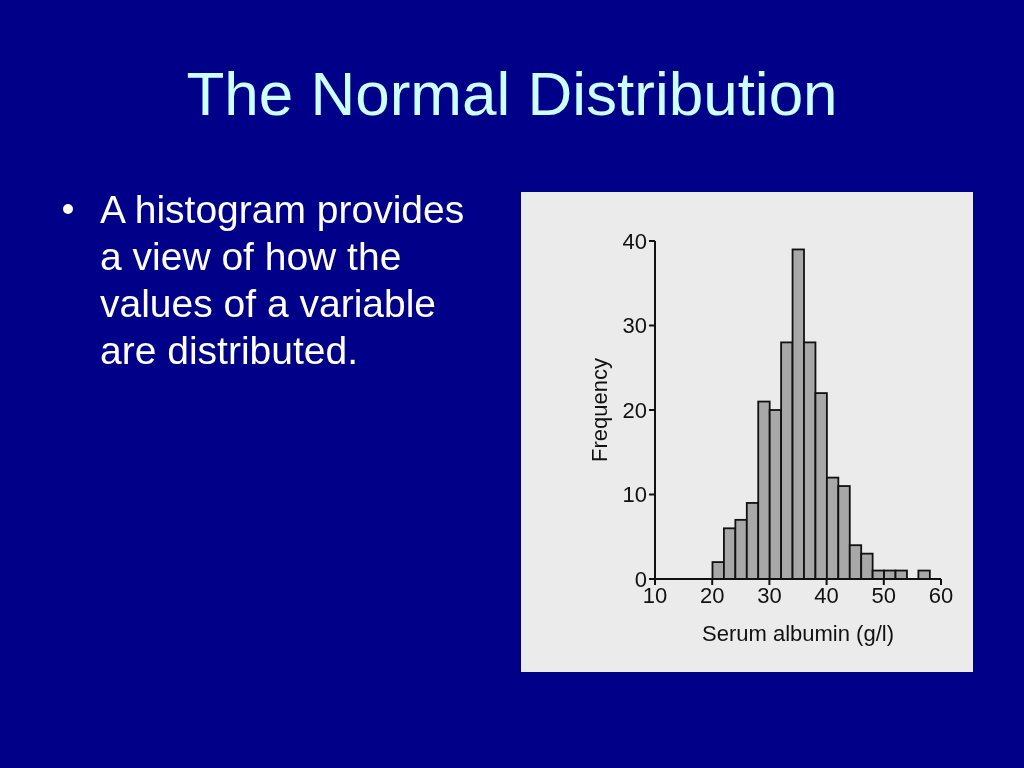  I want to click on x-tick-label: 60, so click(941, 595).